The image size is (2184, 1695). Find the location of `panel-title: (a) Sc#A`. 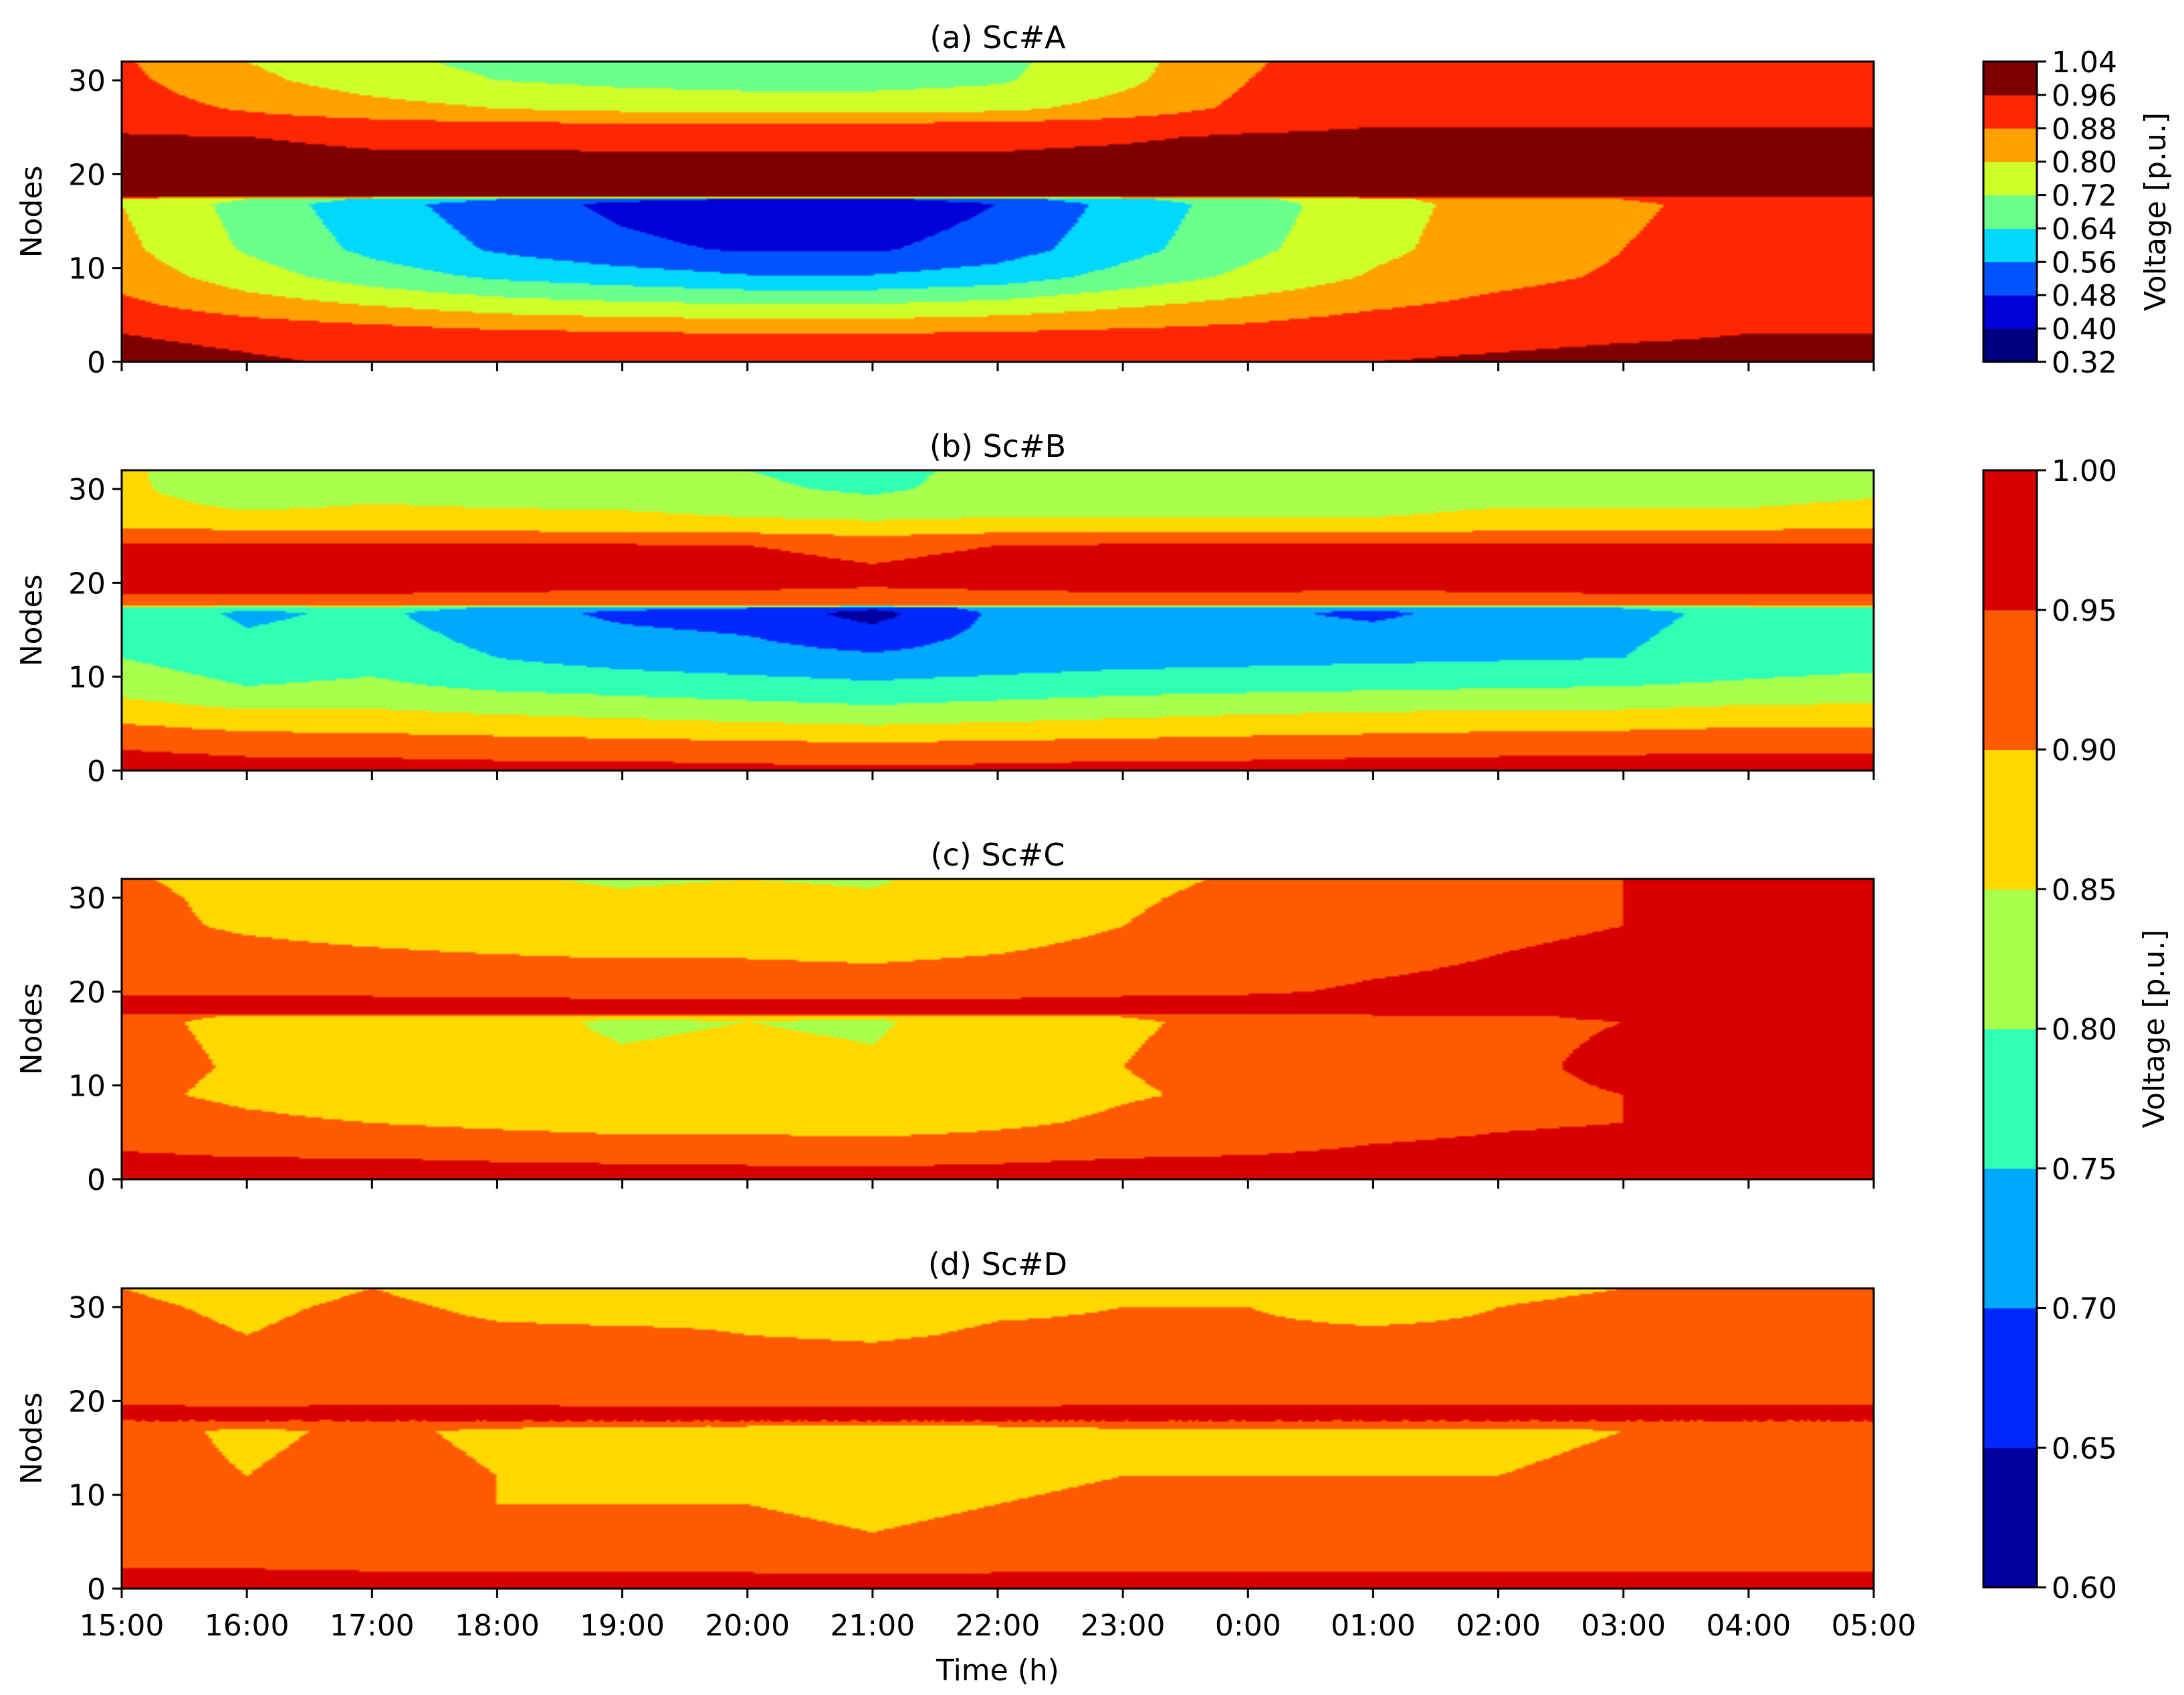

panel-title: (a) Sc#A is located at coordinates (998, 37).